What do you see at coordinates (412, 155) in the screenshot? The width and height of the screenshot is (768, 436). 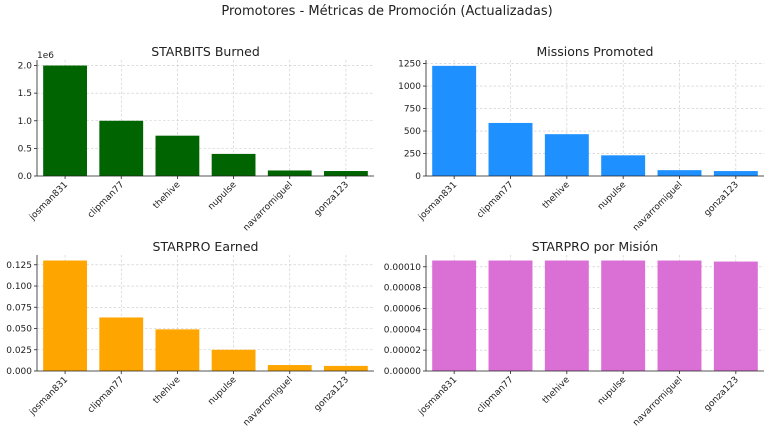 I see `y-tick-label: 250` at bounding box center [412, 155].